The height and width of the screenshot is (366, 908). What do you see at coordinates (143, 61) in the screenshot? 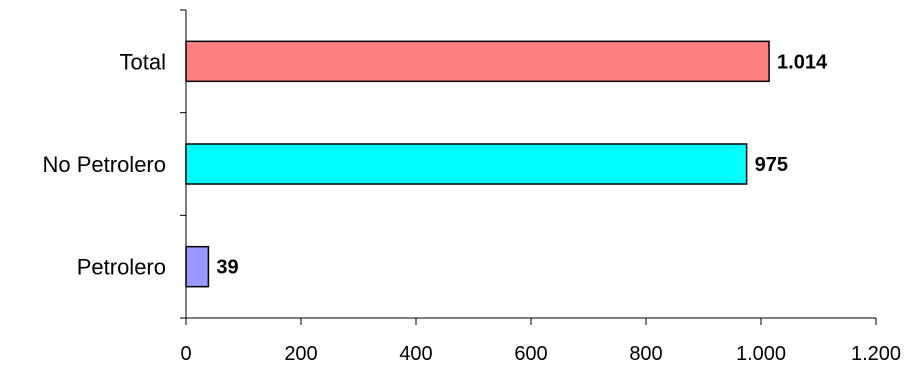
I see `category-label: Total` at bounding box center [143, 61].